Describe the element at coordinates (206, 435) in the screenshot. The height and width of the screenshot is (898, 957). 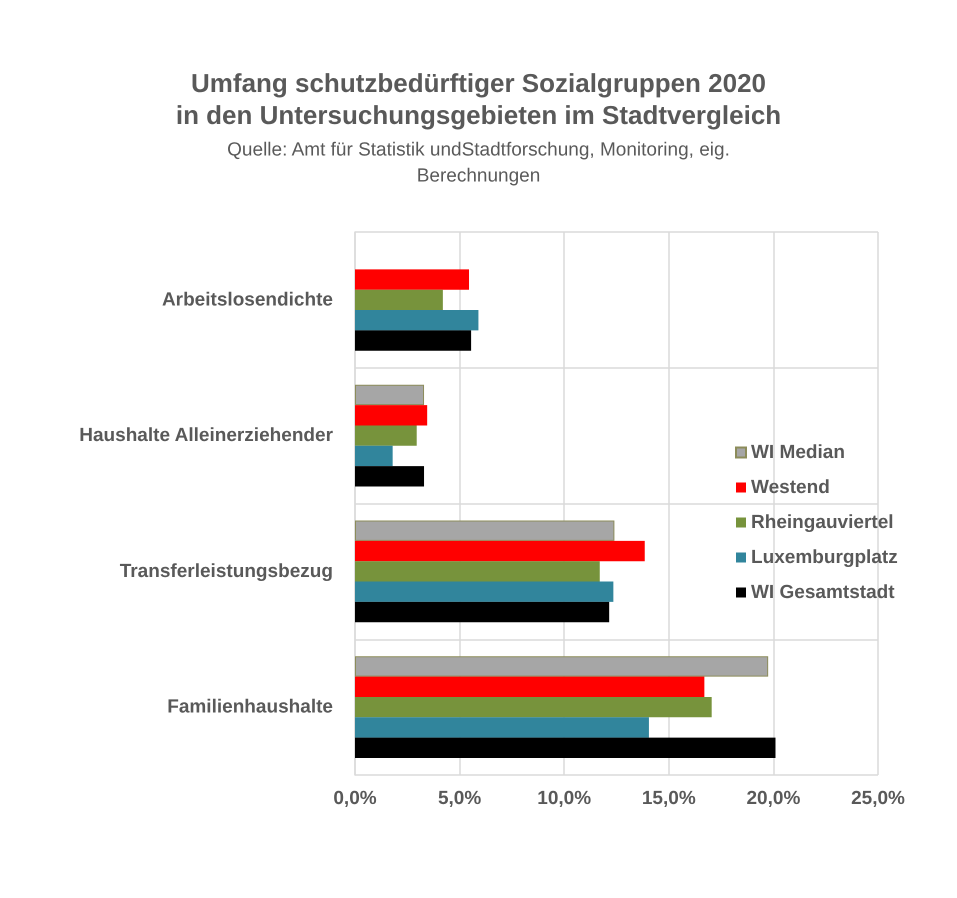
I see `y-tick-label: Haushalte Alleinerziehender` at that location.